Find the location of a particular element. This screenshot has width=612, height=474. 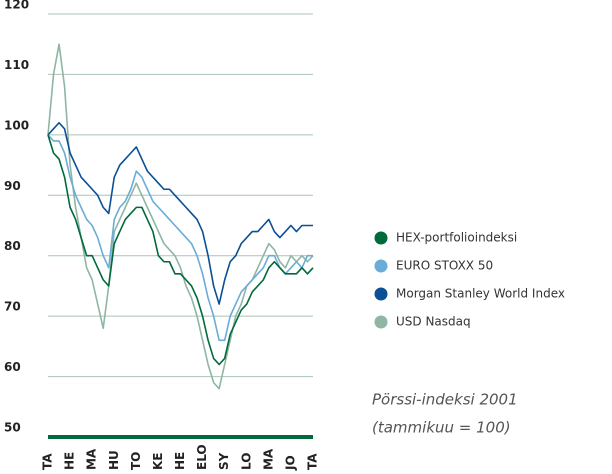

x-tick-label: SY is located at coordinates (224, 461).